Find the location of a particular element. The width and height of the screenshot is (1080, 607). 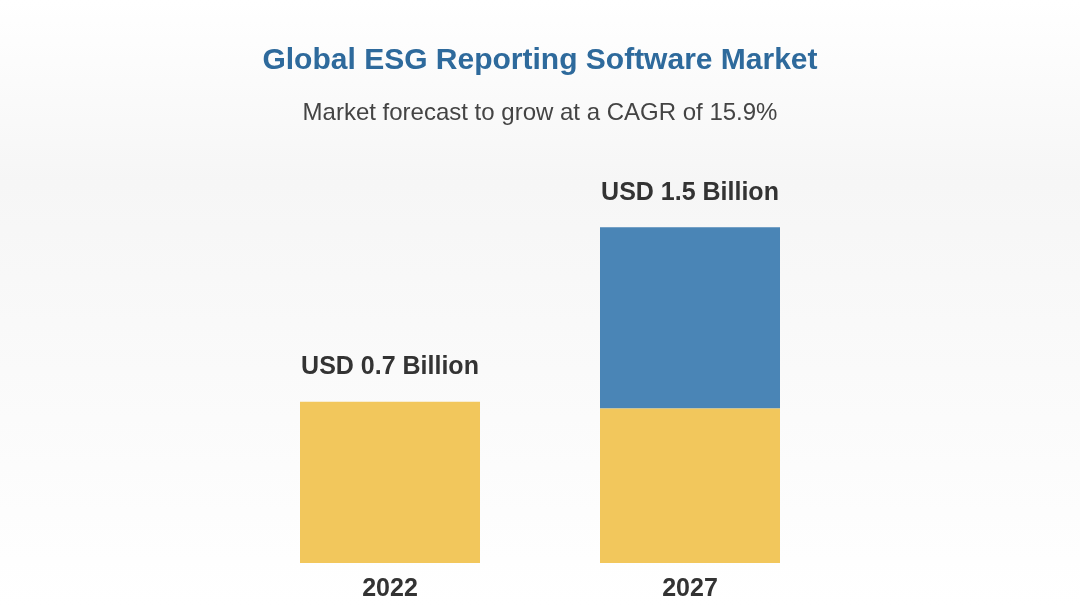

x-tick-label: 2022 is located at coordinates (390, 586).